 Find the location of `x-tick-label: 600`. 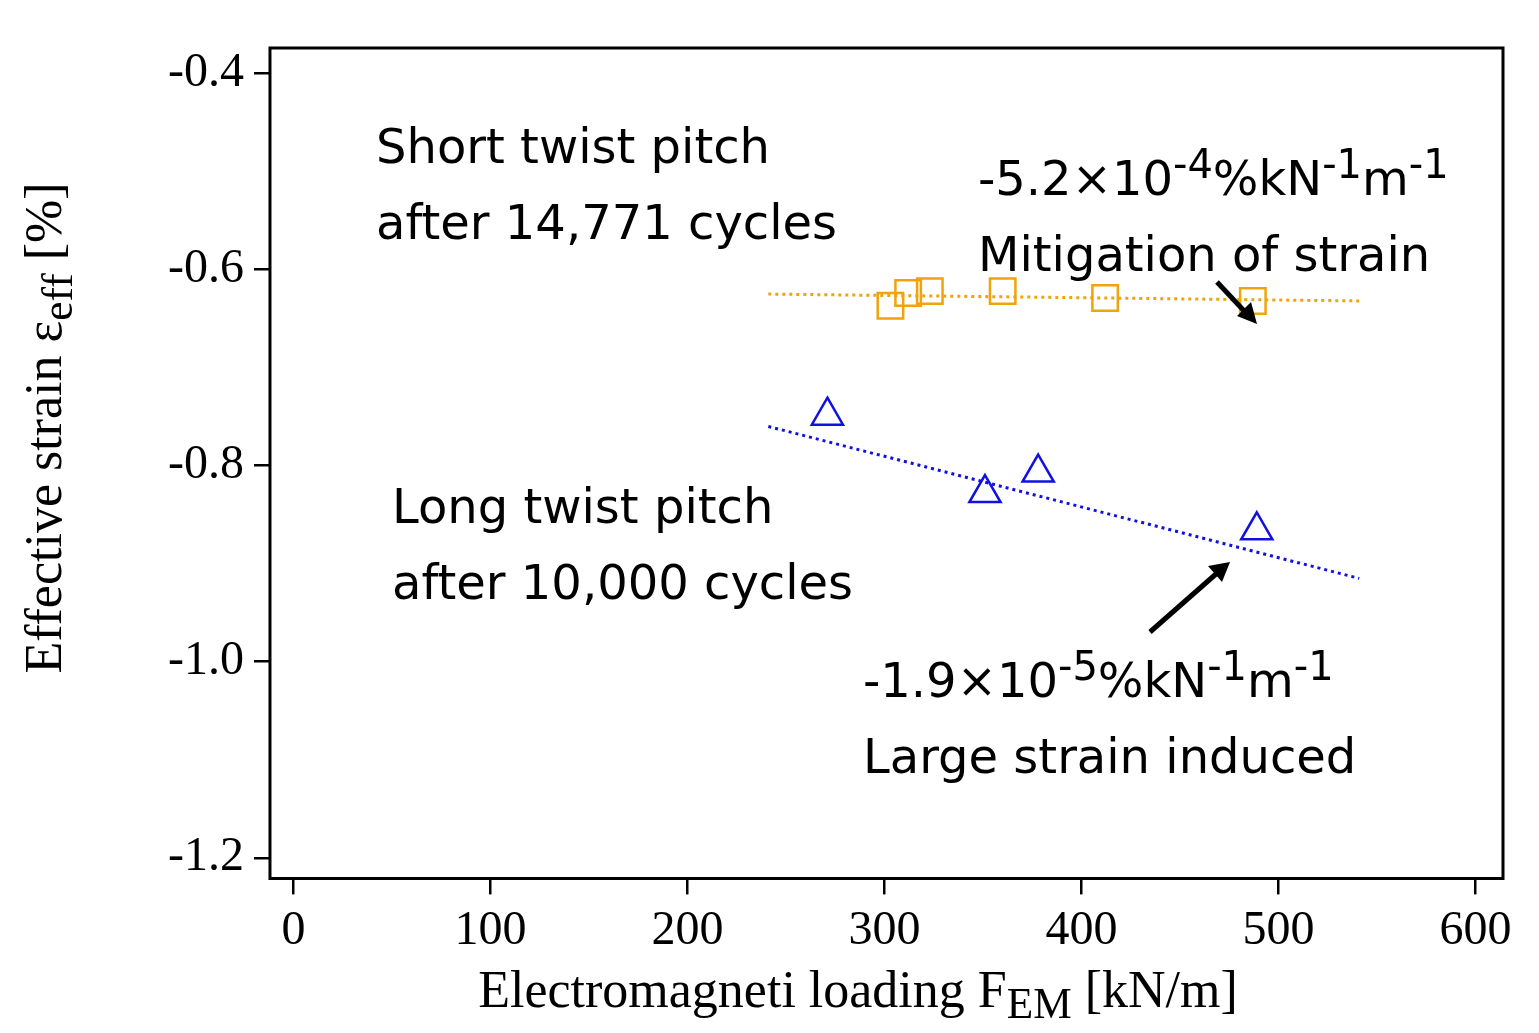

x-tick-label: 600 is located at coordinates (1475, 927).